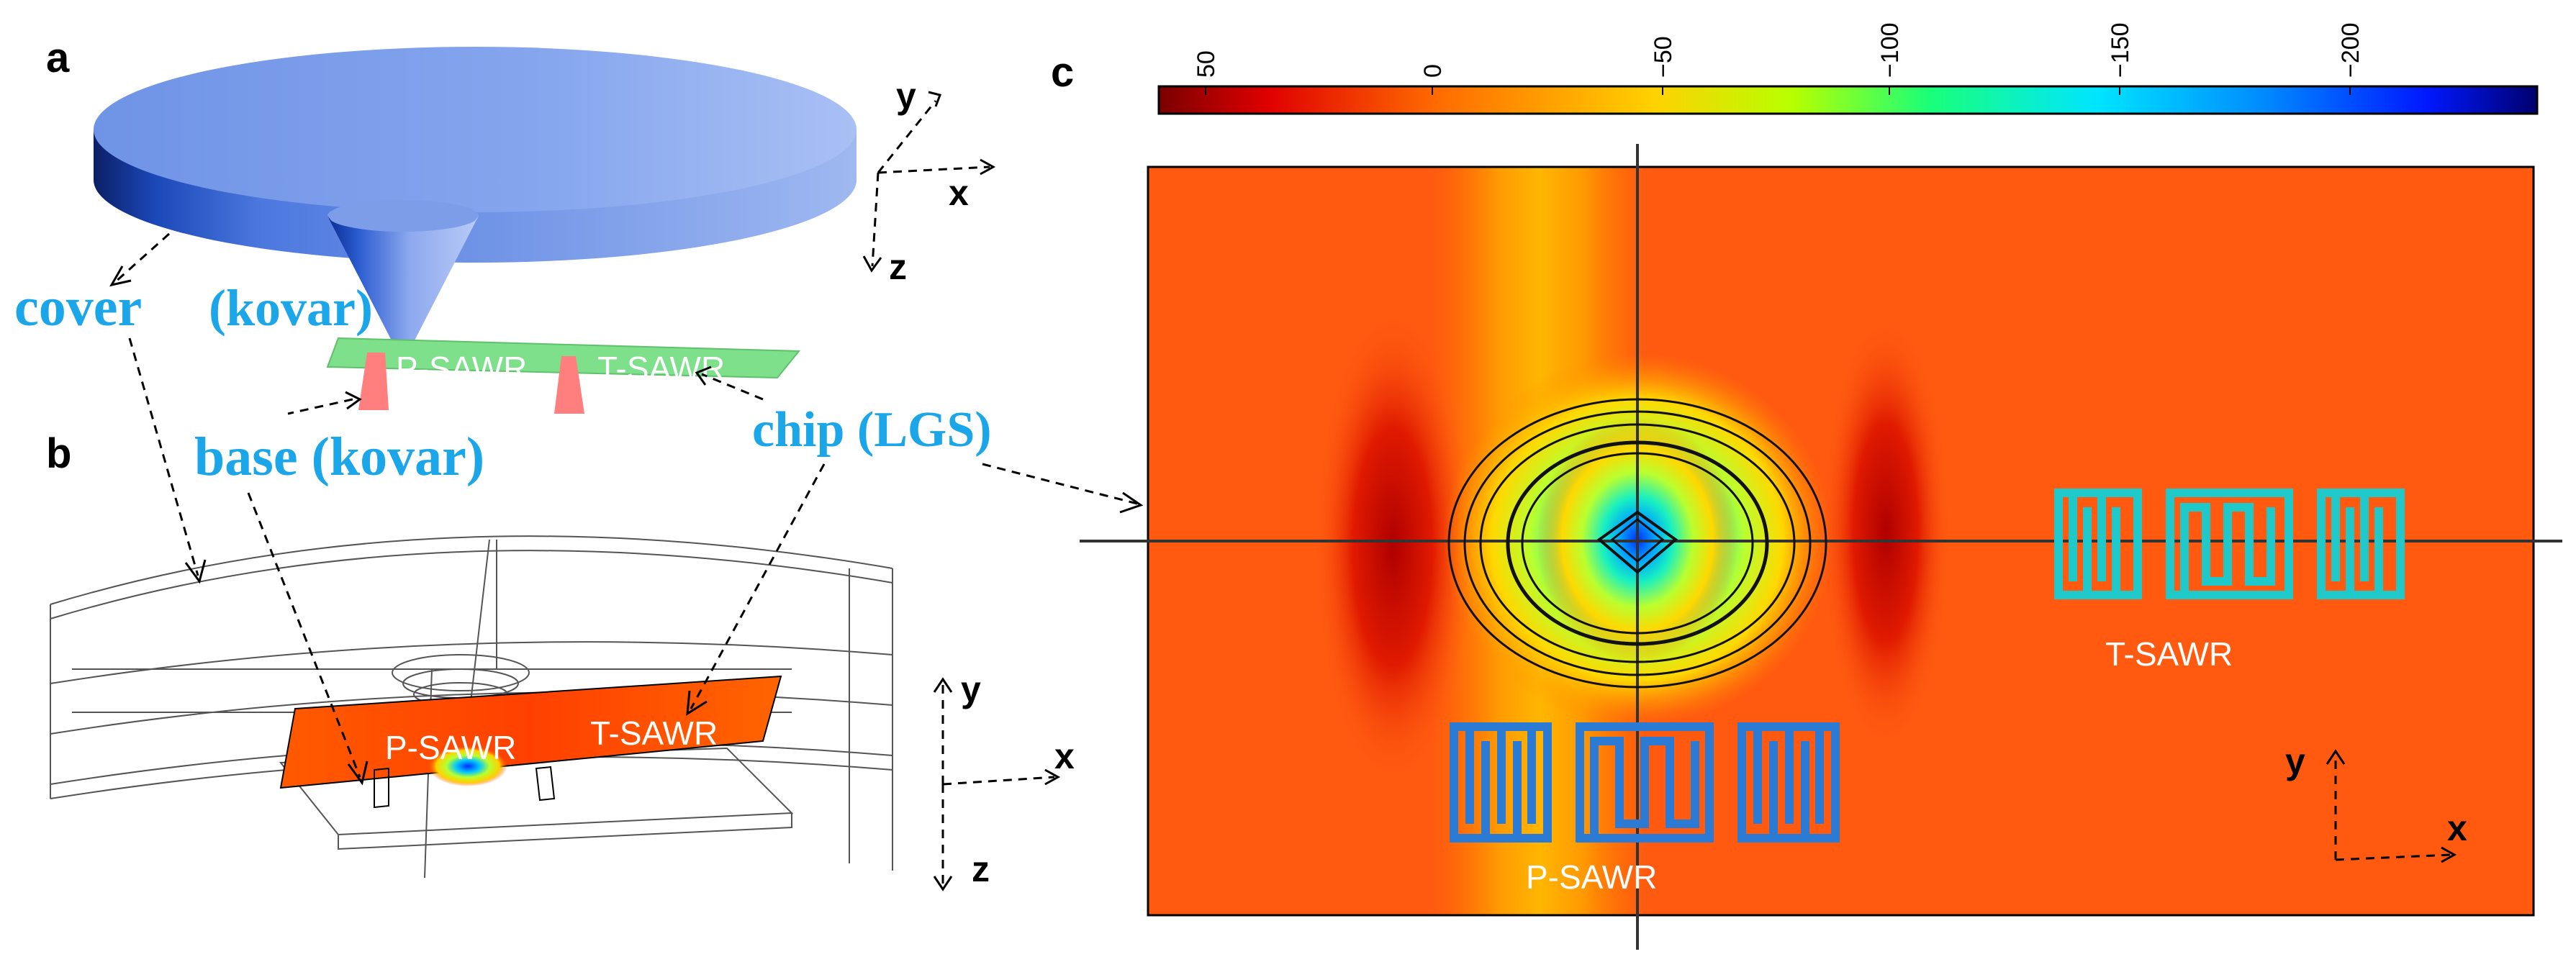  I want to click on chip-b-t-sawr-label: T-SAWR, so click(654, 733).